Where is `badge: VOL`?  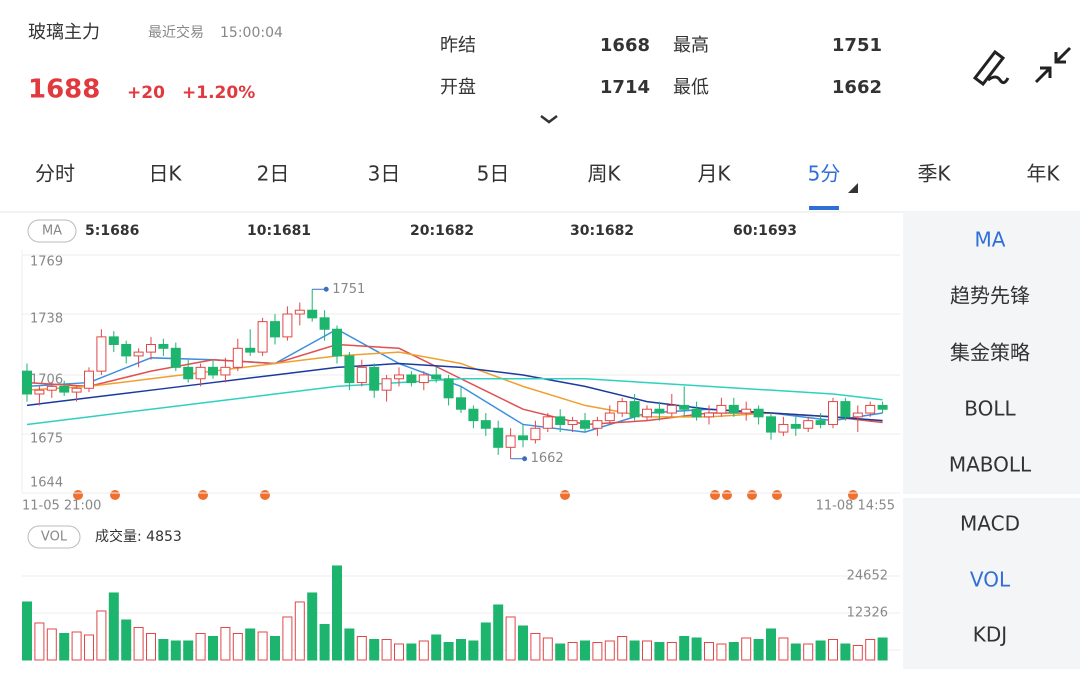 badge: VOL is located at coordinates (54, 537).